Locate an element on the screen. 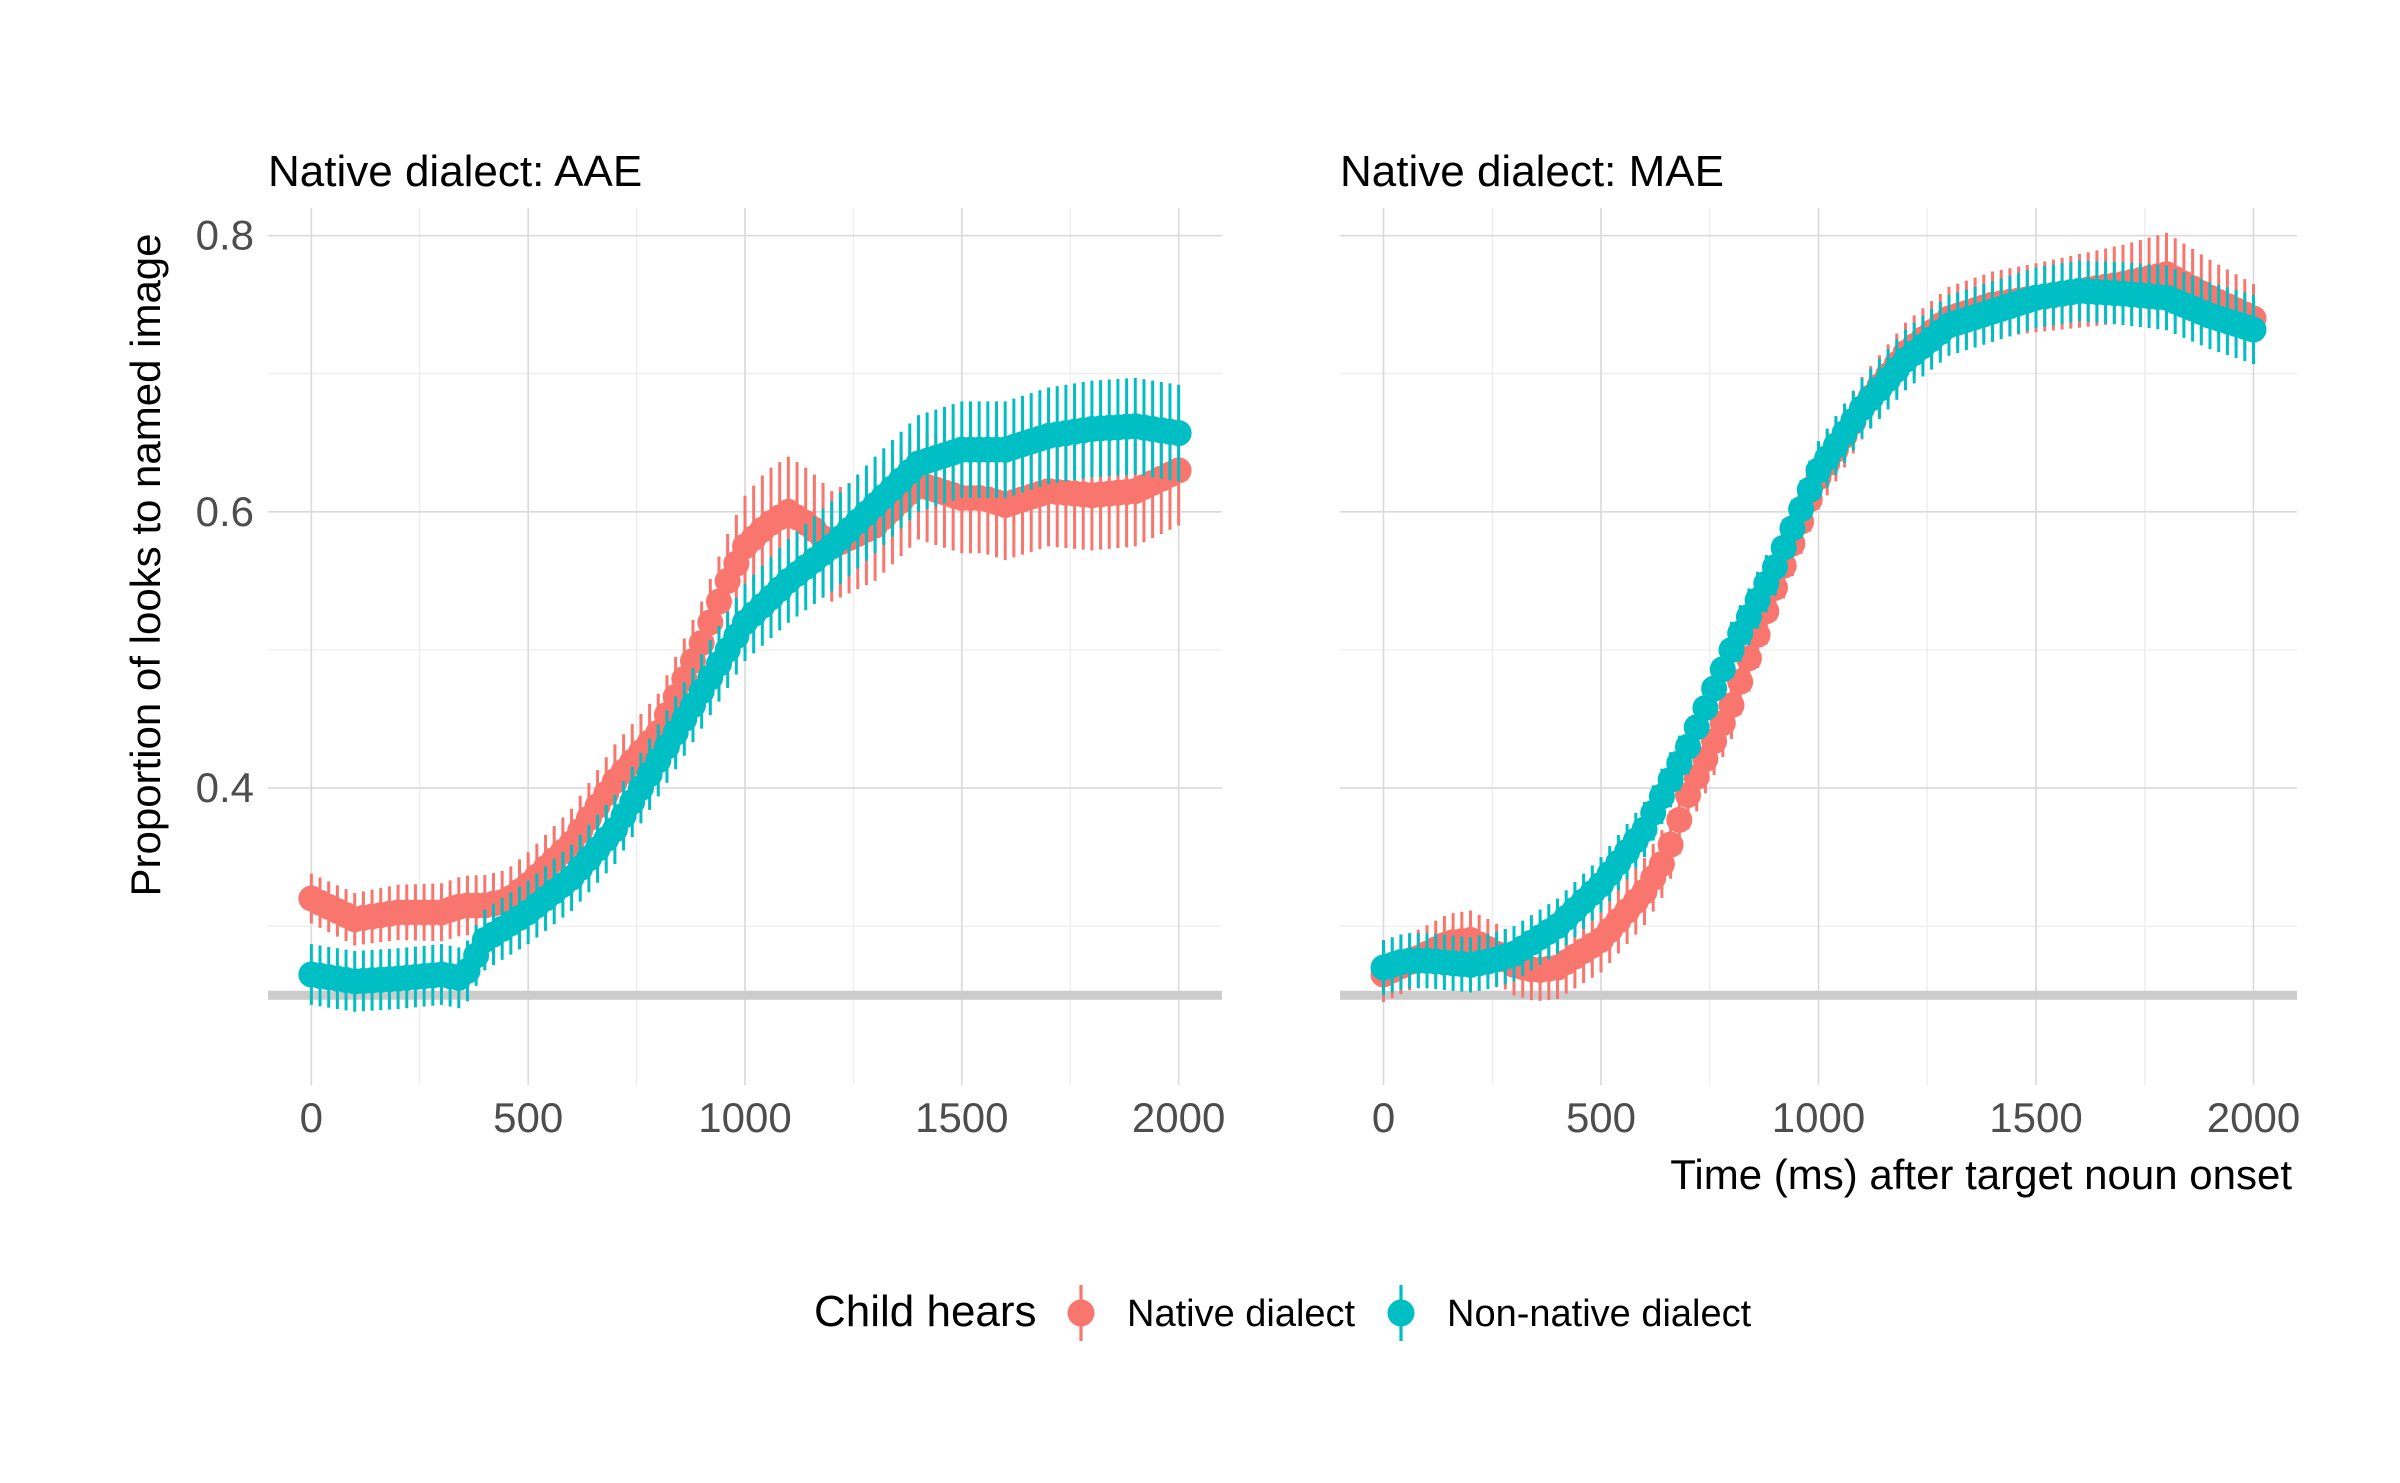 This screenshot has width=2400, height=1483. panel-aae-y-ticks: 0.4 0.6 0.8 is located at coordinates (225, 511).